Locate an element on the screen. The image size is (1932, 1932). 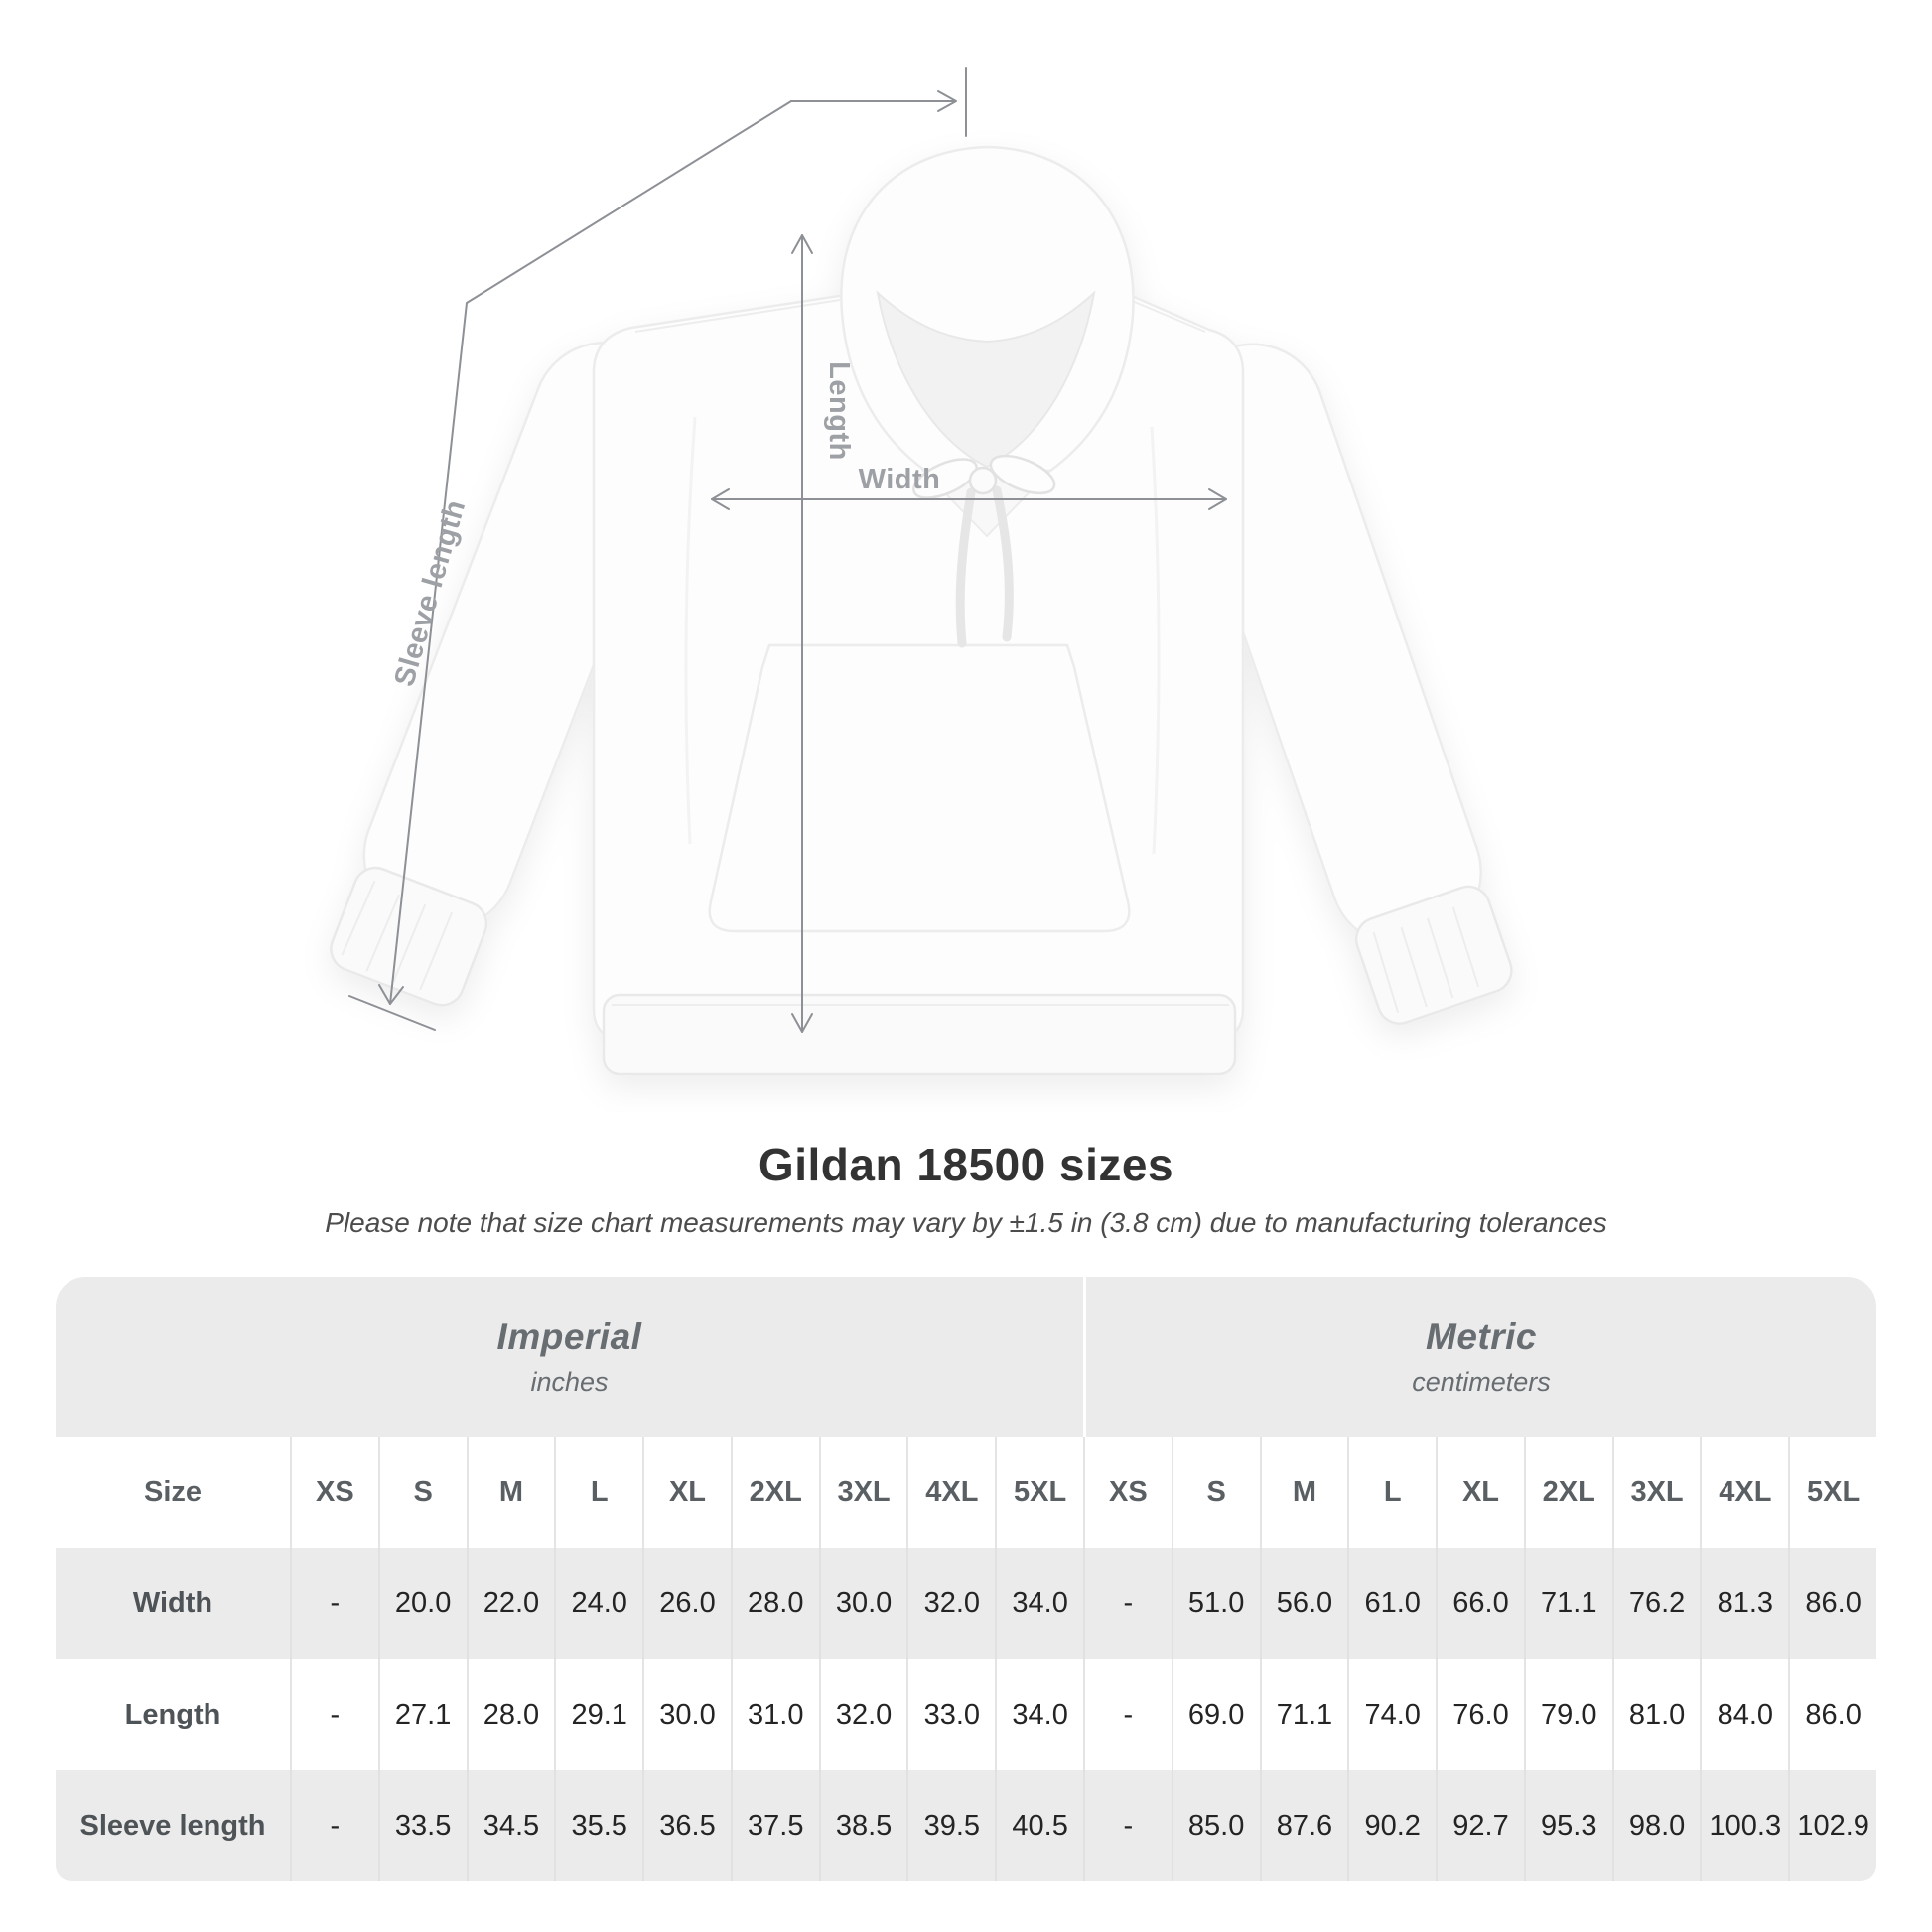
up-arrowhead-icon is located at coordinates (802, 244).